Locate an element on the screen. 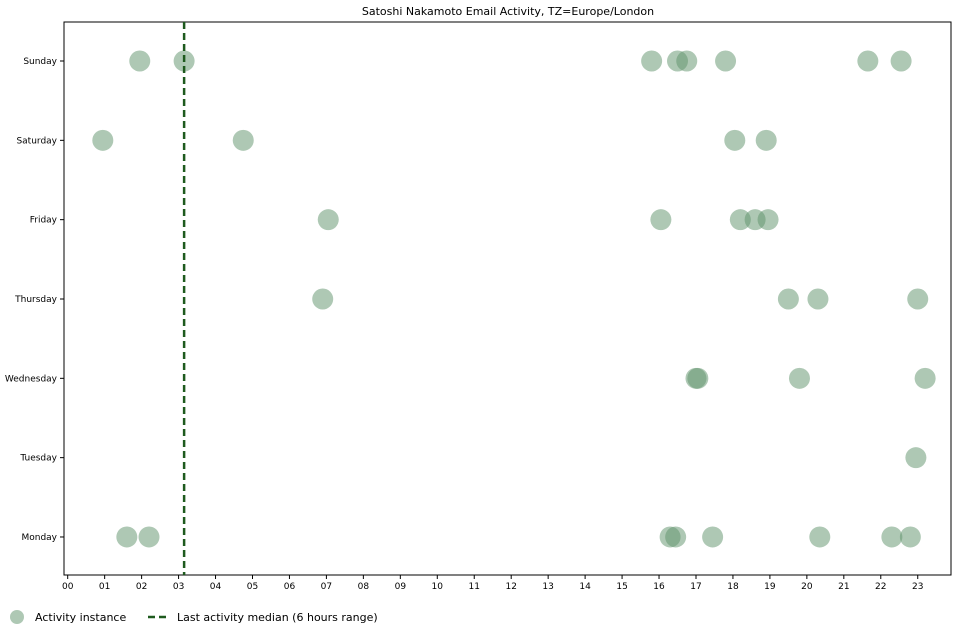 The width and height of the screenshot is (960, 632). x-tick-label: 13 is located at coordinates (547, 587).